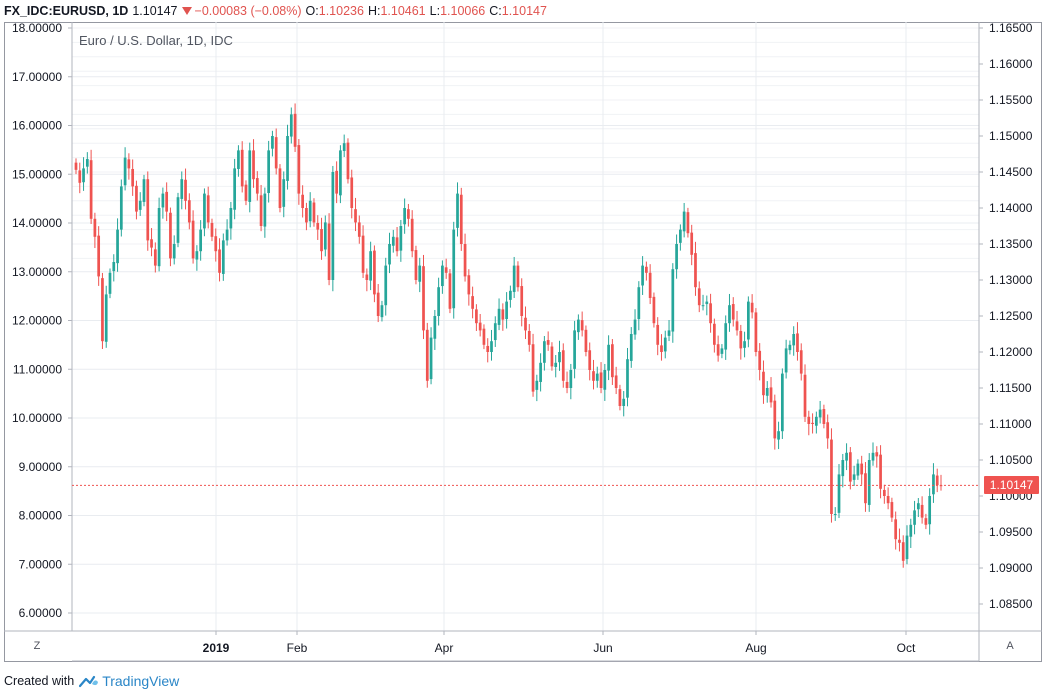  What do you see at coordinates (374, 11) in the screenshot?
I see `high-label: H:` at bounding box center [374, 11].